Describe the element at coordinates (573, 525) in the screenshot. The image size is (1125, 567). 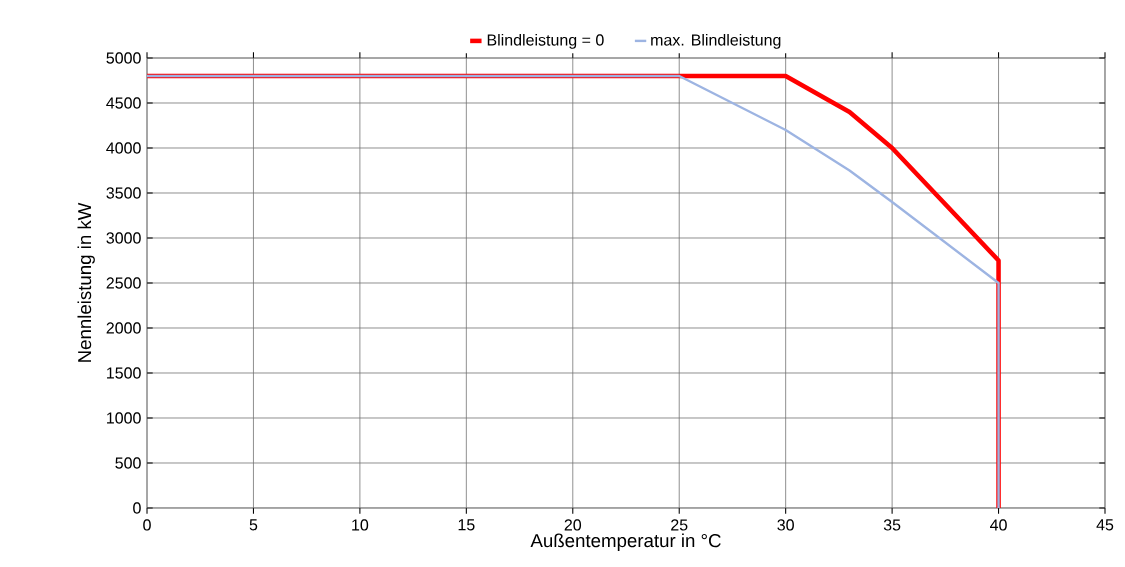
I see `x-tick-label: 20` at that location.